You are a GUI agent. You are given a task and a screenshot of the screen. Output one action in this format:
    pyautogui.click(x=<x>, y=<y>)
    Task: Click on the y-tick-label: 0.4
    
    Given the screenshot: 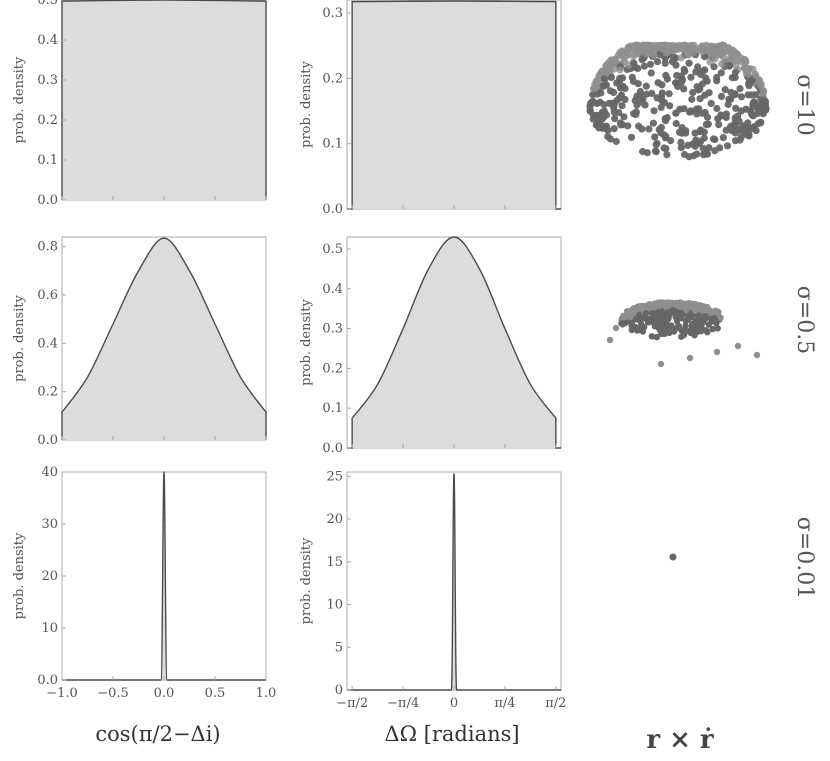 What is the action you would take?
    pyautogui.click(x=47, y=343)
    